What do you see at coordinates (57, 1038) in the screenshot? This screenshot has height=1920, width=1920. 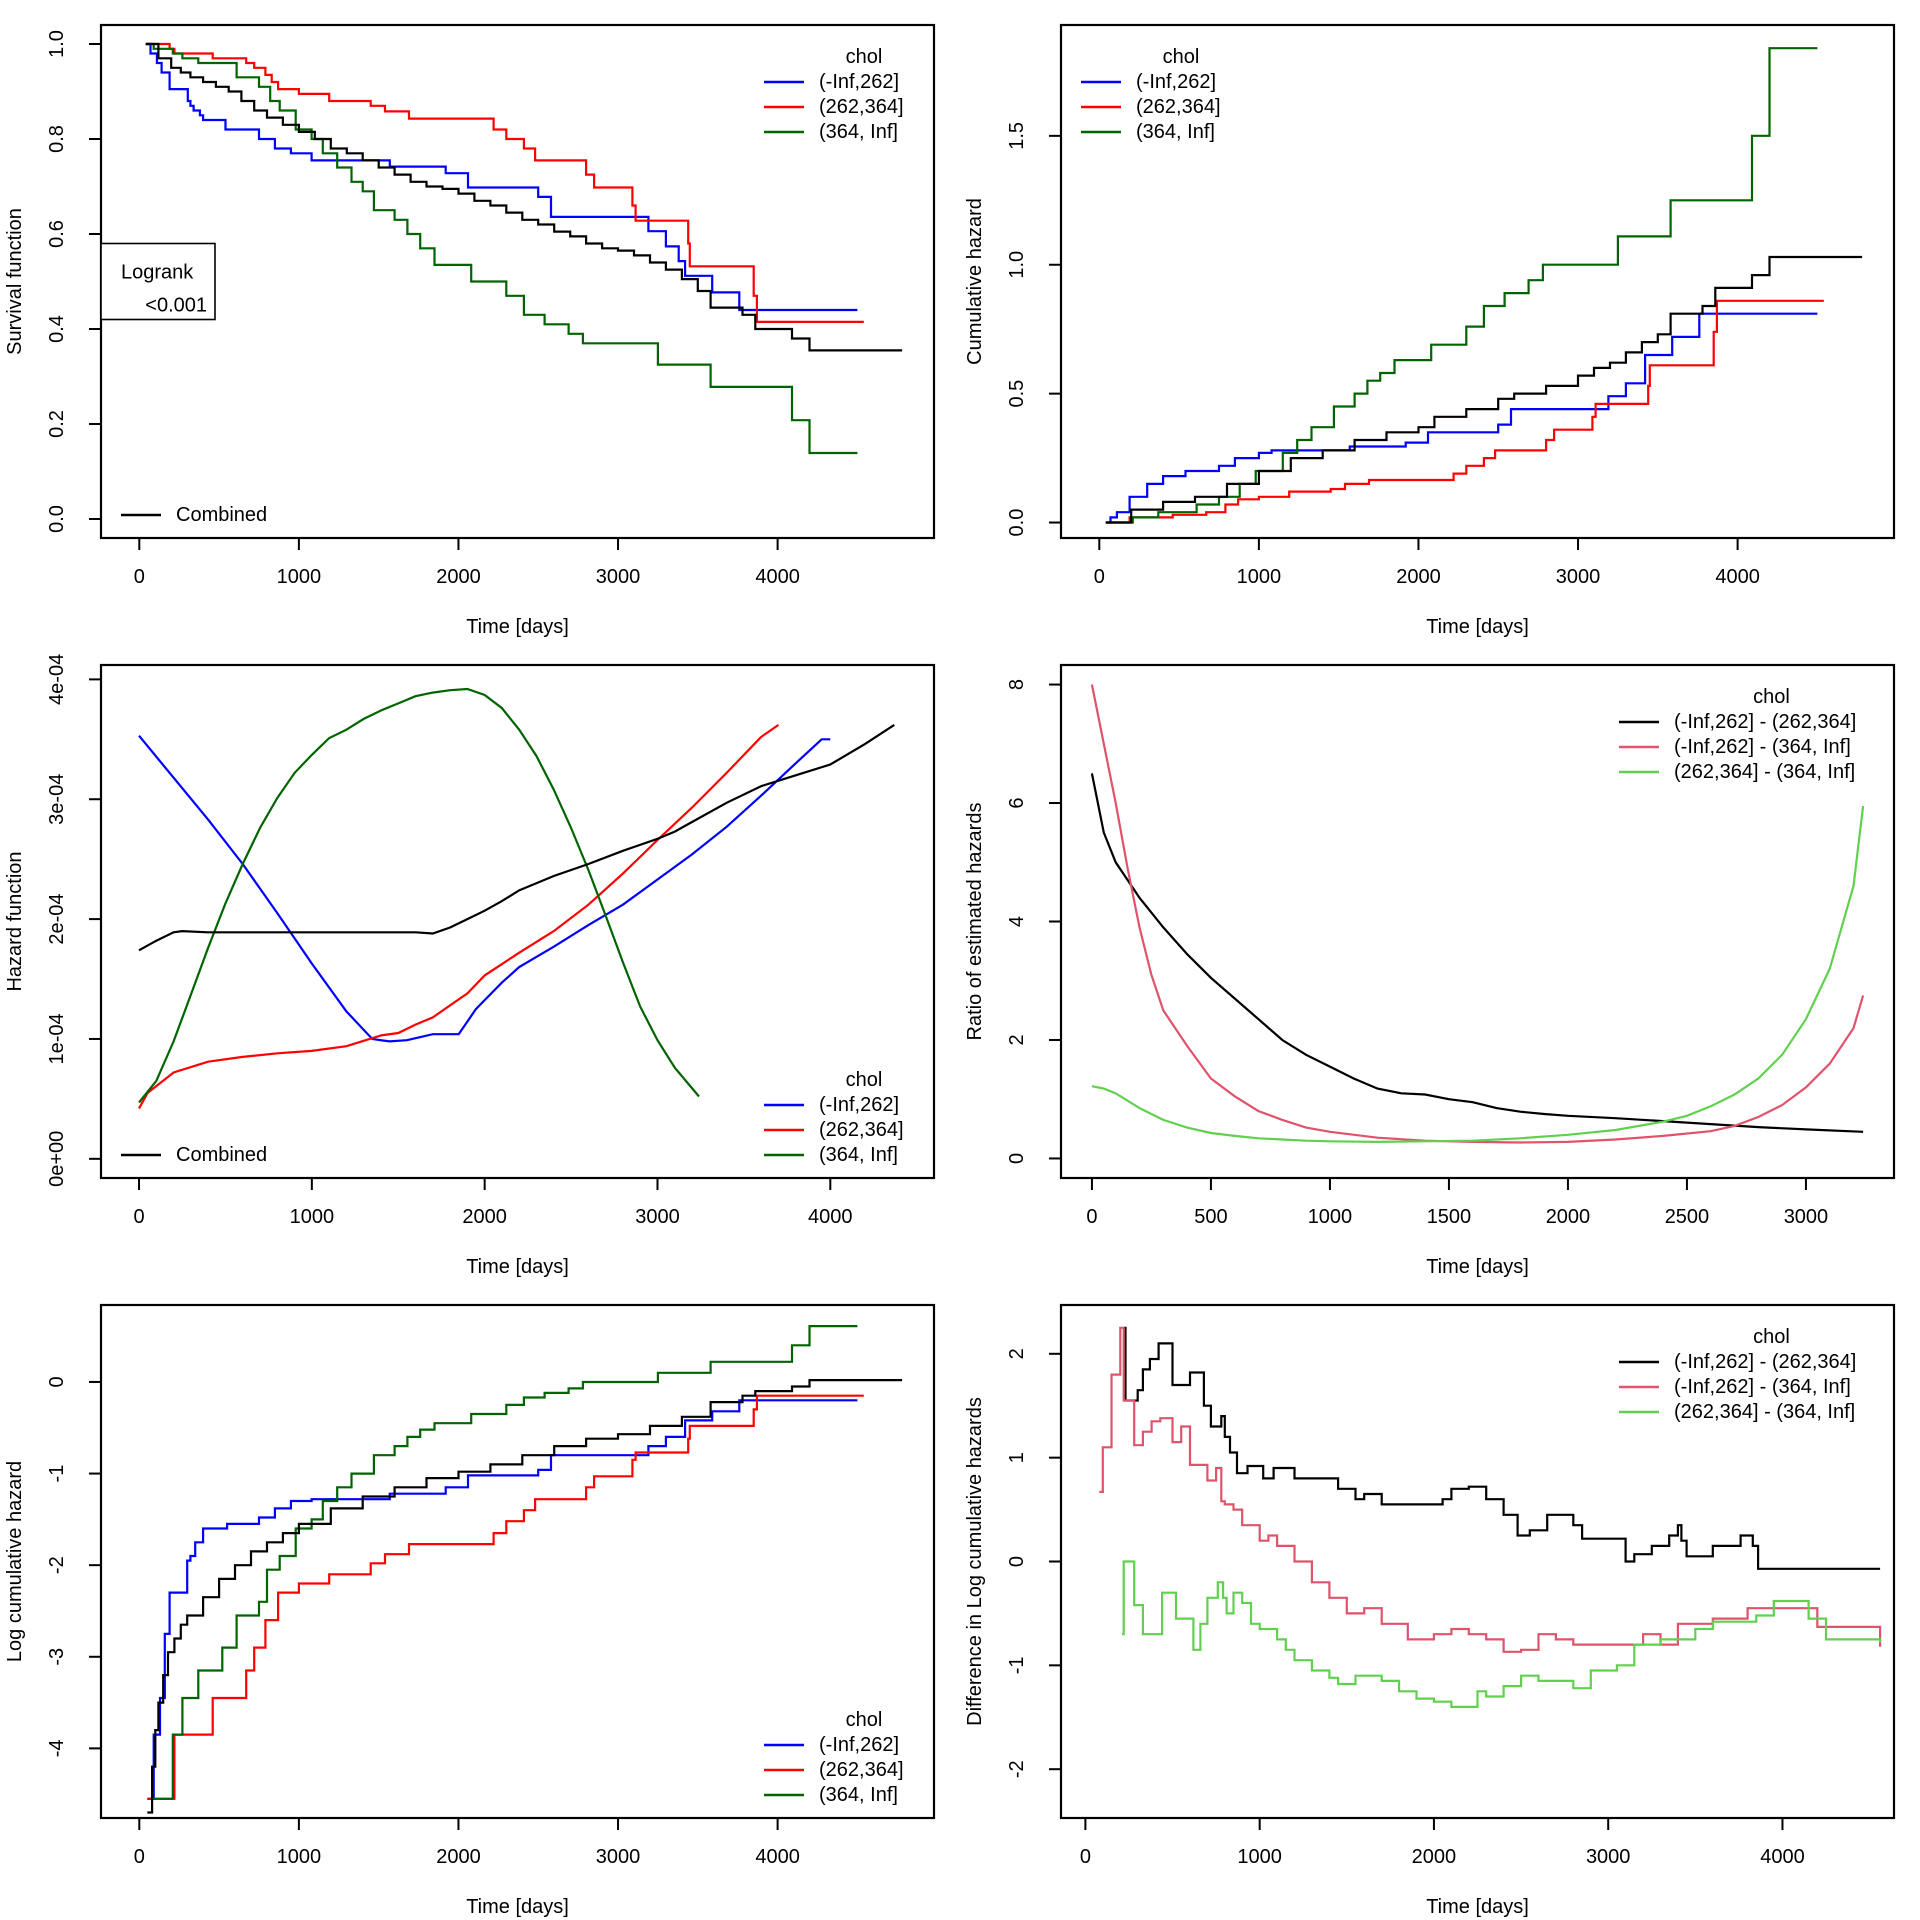 I see `y-tick-label: 1e-04` at bounding box center [57, 1038].